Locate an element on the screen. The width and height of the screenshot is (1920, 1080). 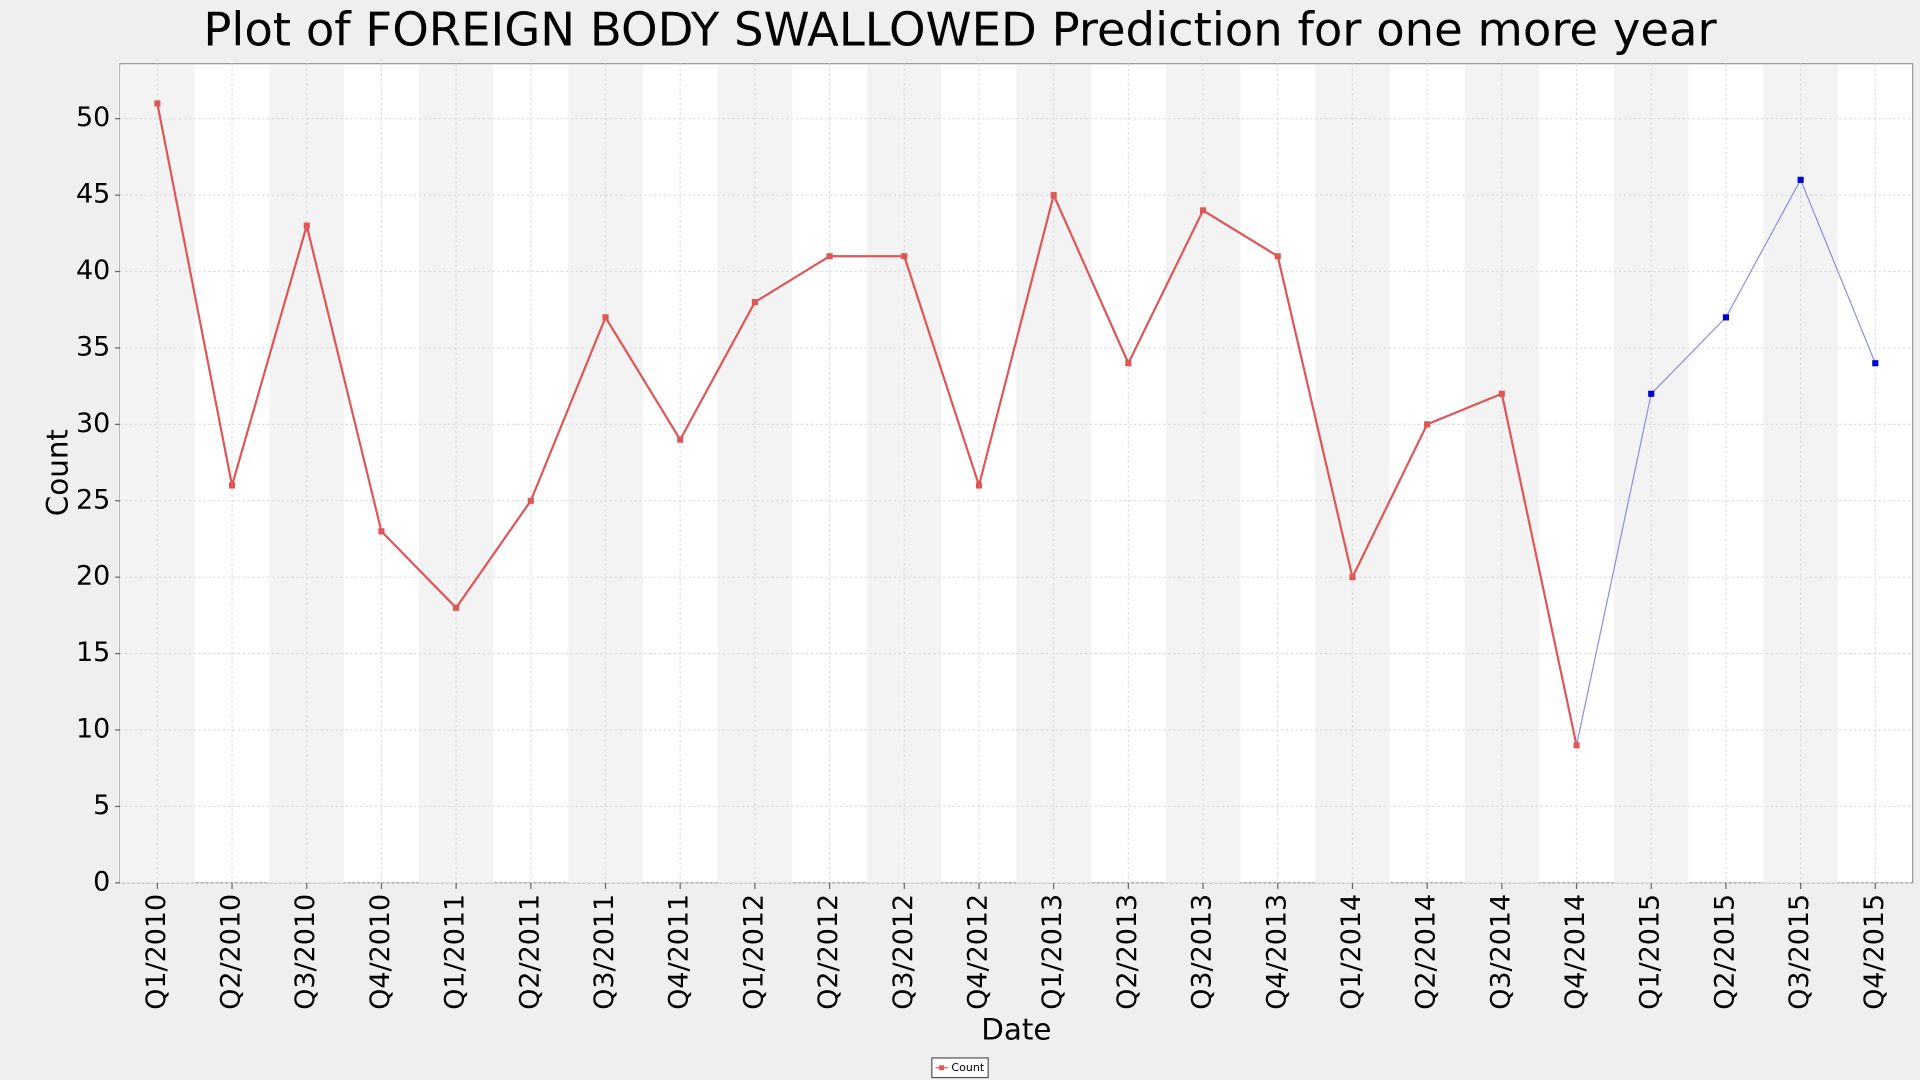
y-tick-label: 5 is located at coordinates (101, 805).